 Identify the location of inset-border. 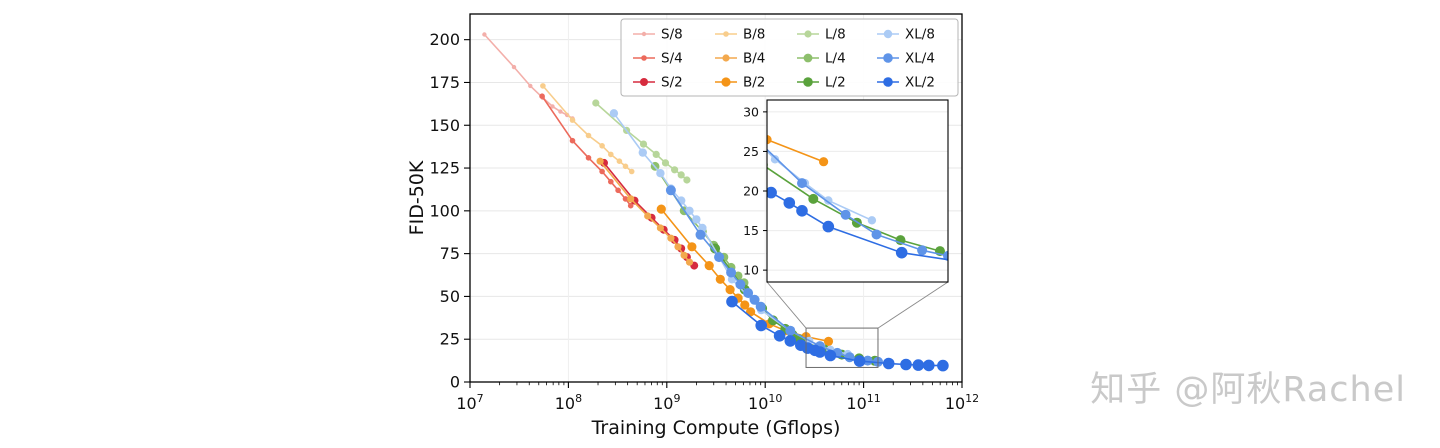
(857, 191).